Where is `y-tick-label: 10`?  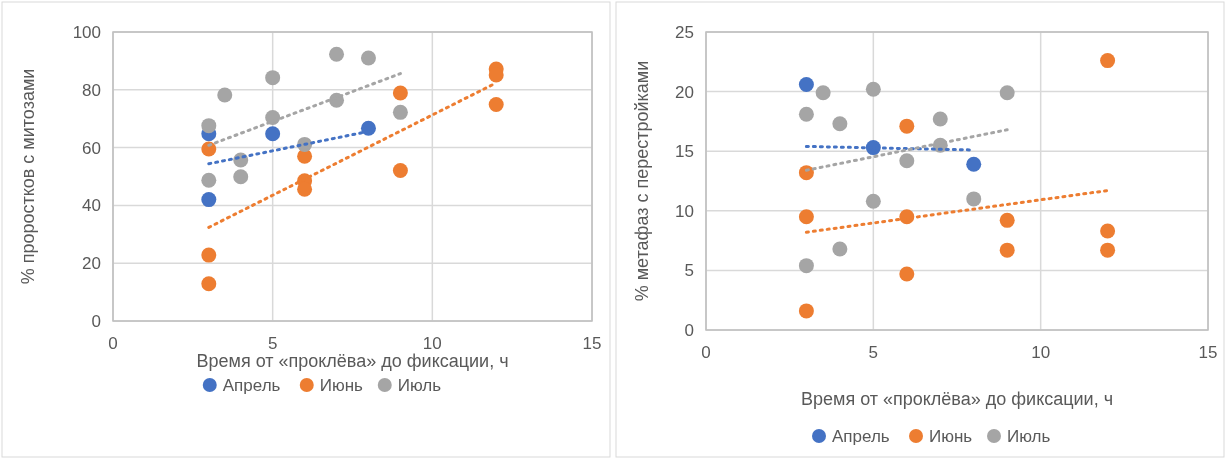 y-tick-label: 10 is located at coordinates (684, 211).